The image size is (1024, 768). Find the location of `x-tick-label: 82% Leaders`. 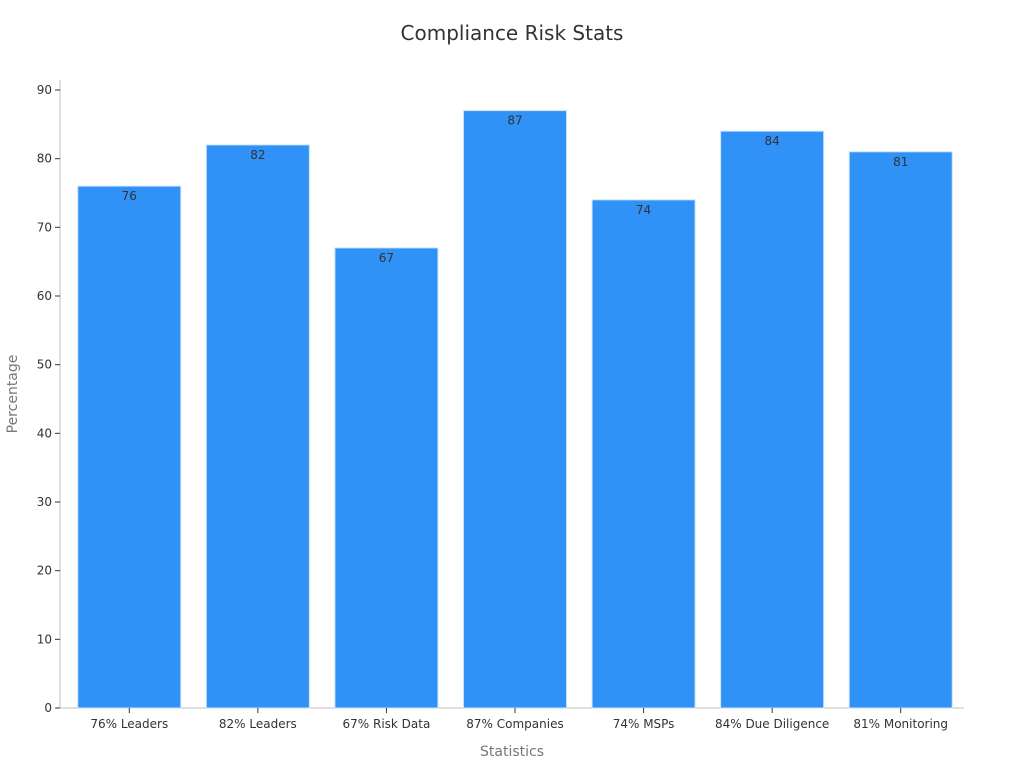

x-tick-label: 82% Leaders is located at coordinates (258, 724).